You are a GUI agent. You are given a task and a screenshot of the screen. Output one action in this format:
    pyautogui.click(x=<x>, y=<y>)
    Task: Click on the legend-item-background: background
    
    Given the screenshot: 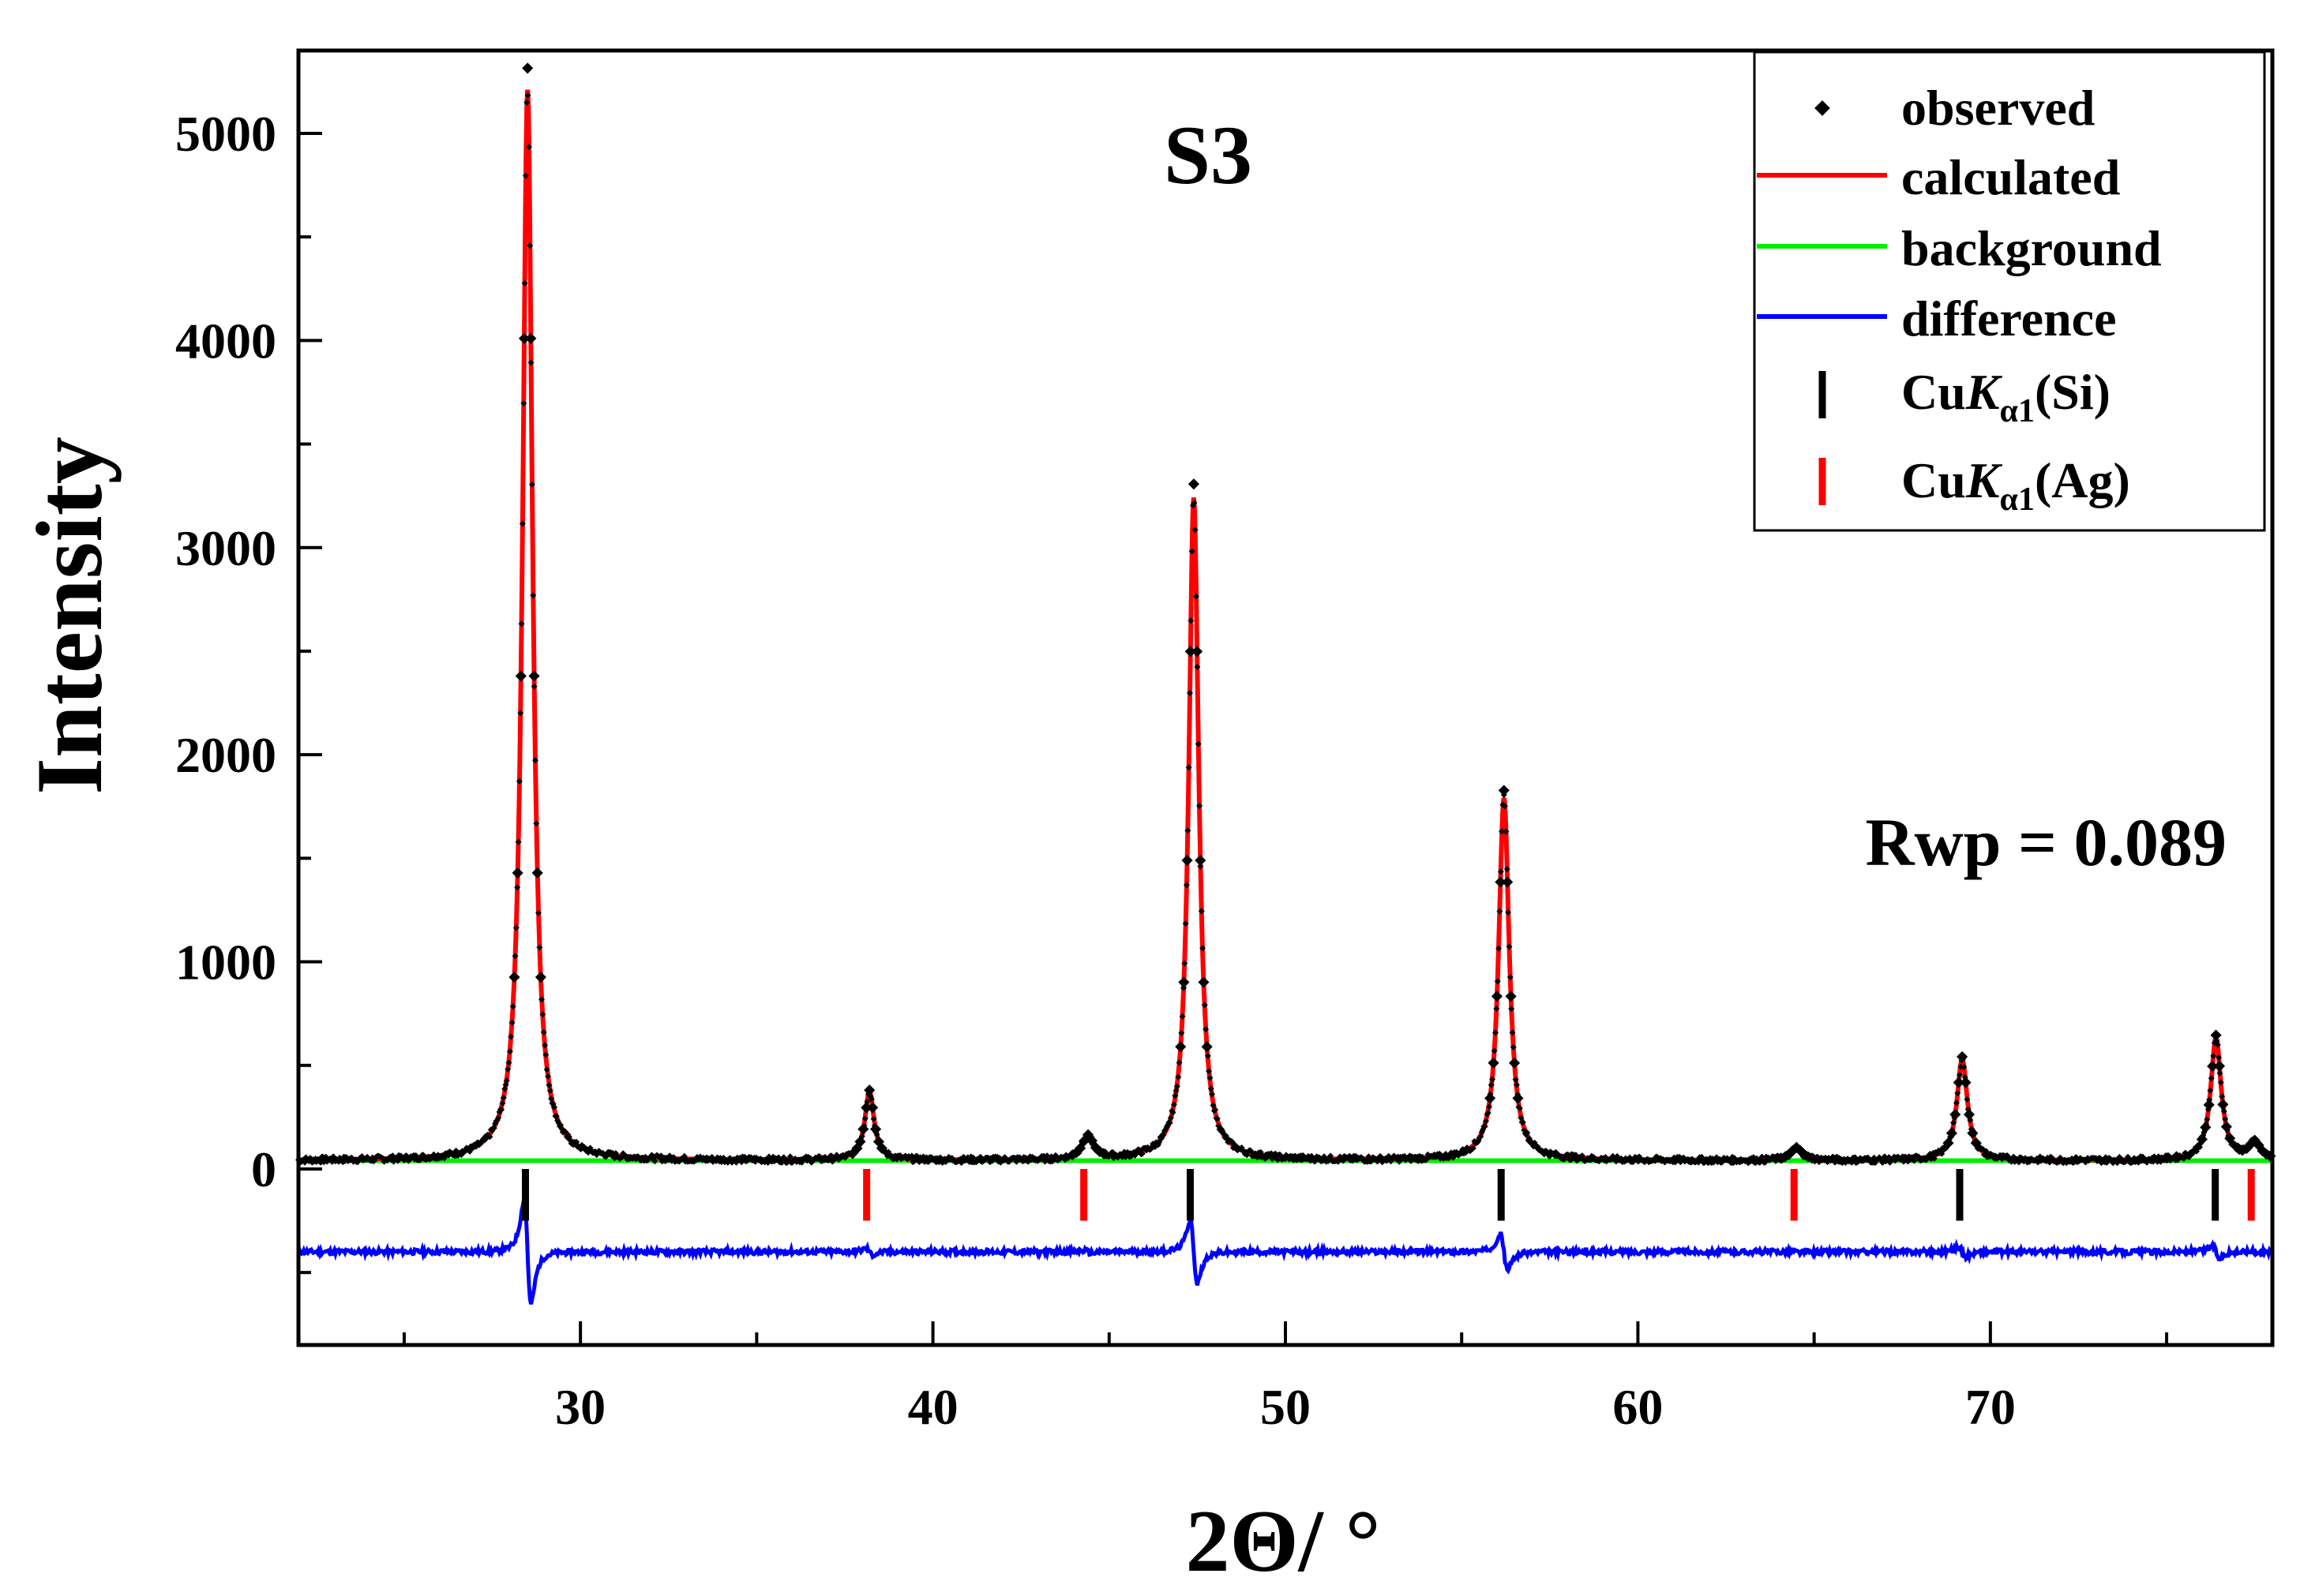 What is the action you would take?
    pyautogui.click(x=1959, y=248)
    